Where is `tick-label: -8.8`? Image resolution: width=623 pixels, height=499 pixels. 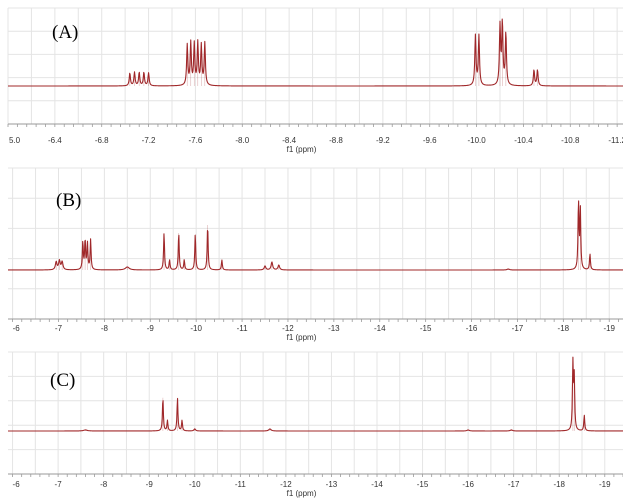 tick-label: -8.8 is located at coordinates (336, 140).